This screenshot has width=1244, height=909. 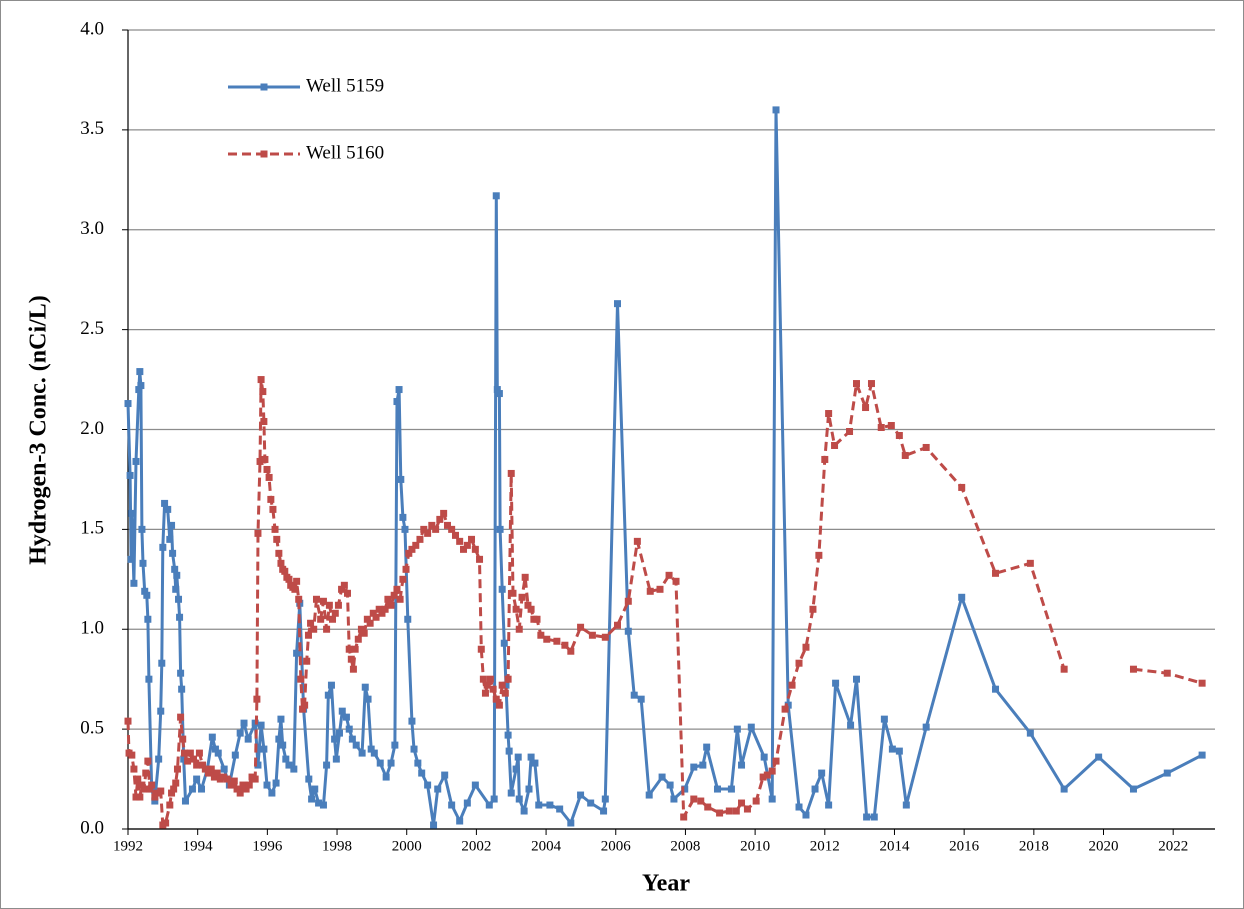 What do you see at coordinates (345, 85) in the screenshot?
I see `legend-label: Well 5159` at bounding box center [345, 85].